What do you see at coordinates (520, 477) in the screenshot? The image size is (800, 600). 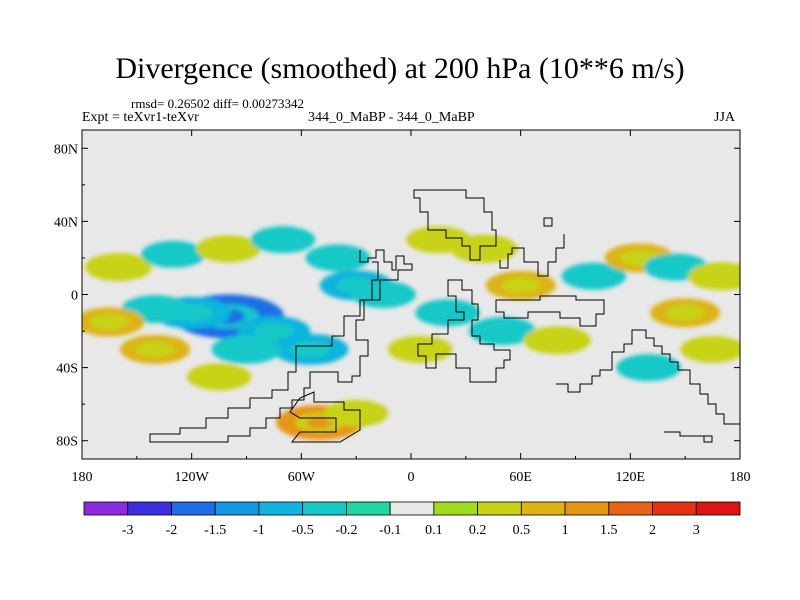 I see `x-tick-label: 60E` at bounding box center [520, 477].